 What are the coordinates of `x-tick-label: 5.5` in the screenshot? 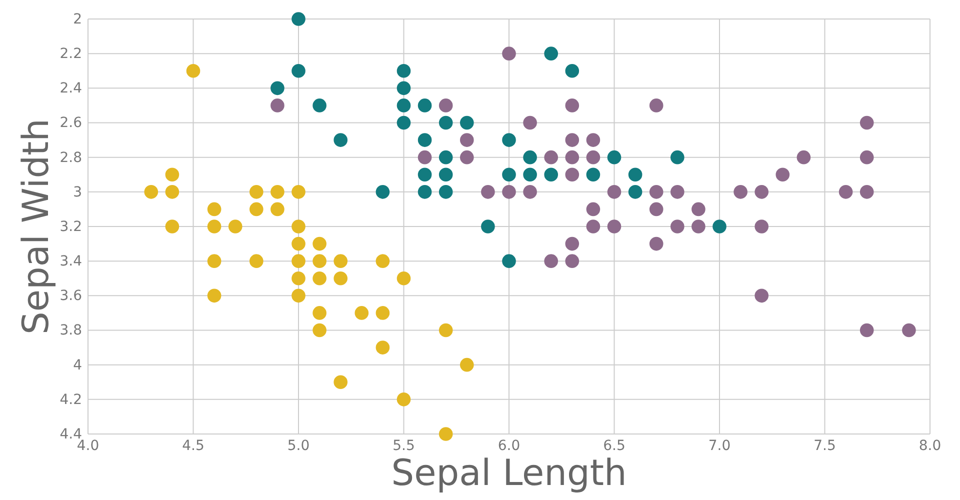 It's located at (403, 446).